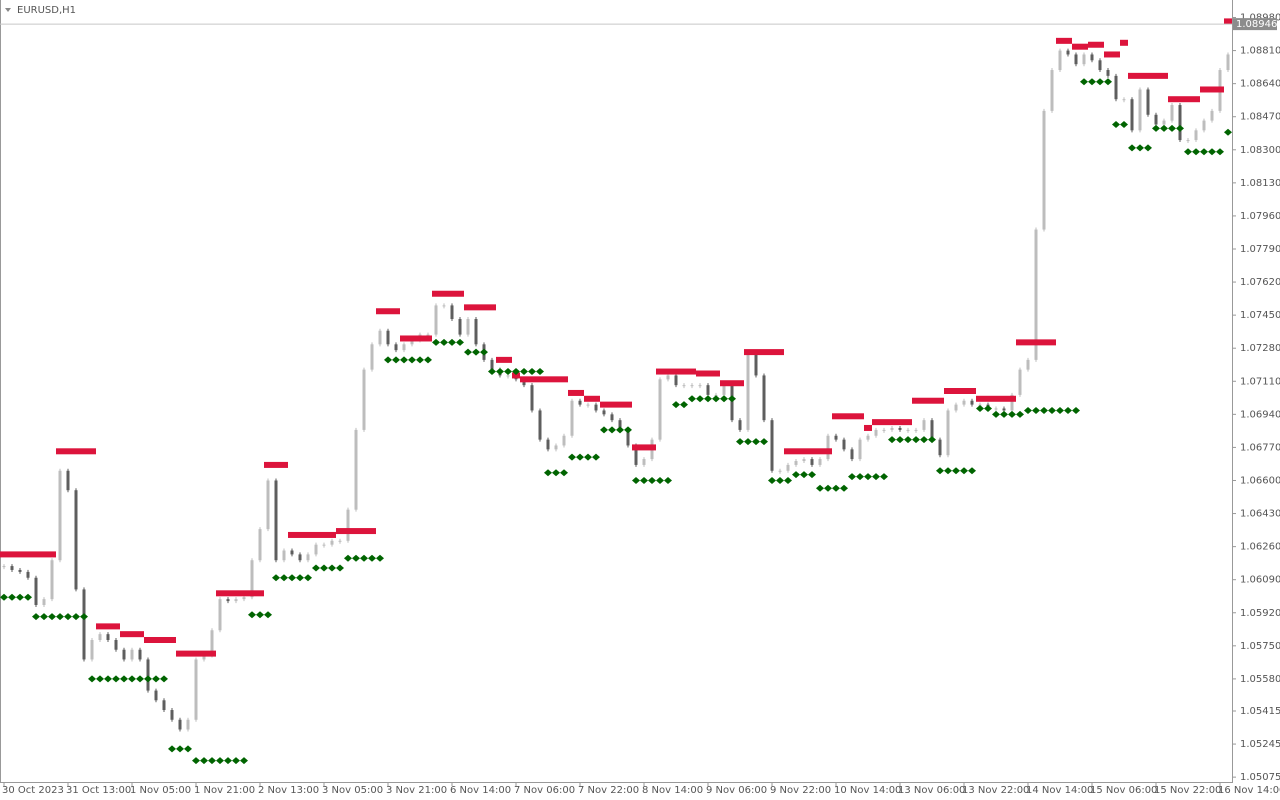 The width and height of the screenshot is (1280, 800). Describe the element at coordinates (288, 790) in the screenshot. I see `x-tick-label: 2 Nov 13:00` at that location.